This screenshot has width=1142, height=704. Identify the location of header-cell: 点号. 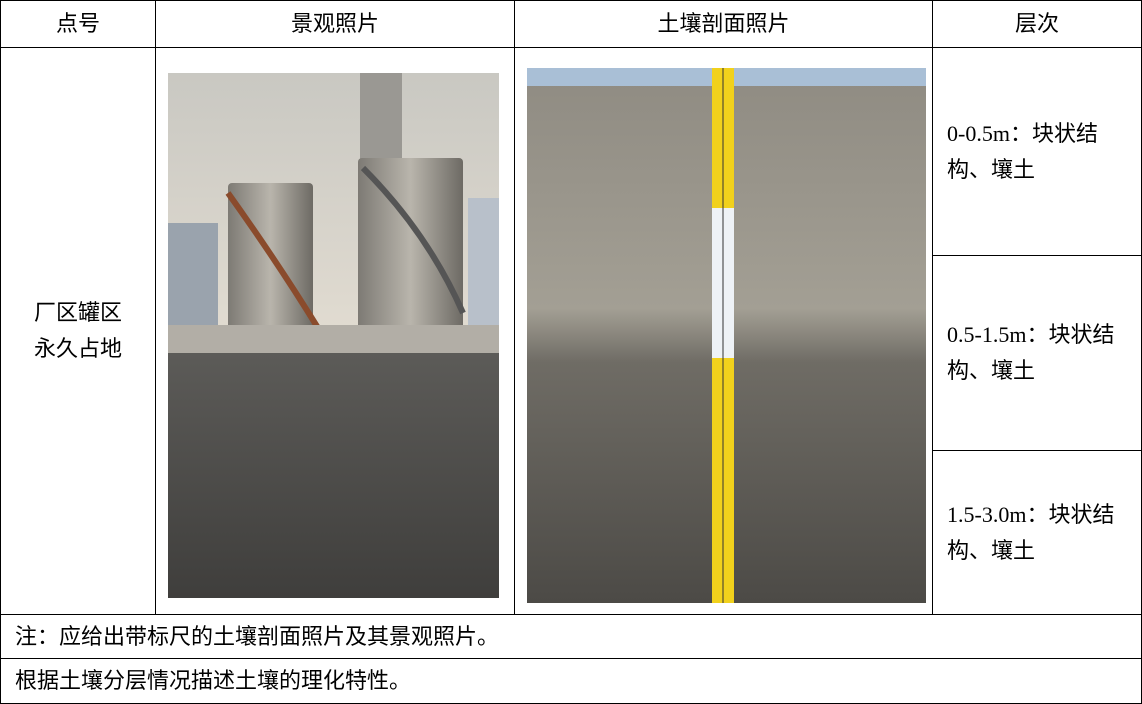
(78, 24).